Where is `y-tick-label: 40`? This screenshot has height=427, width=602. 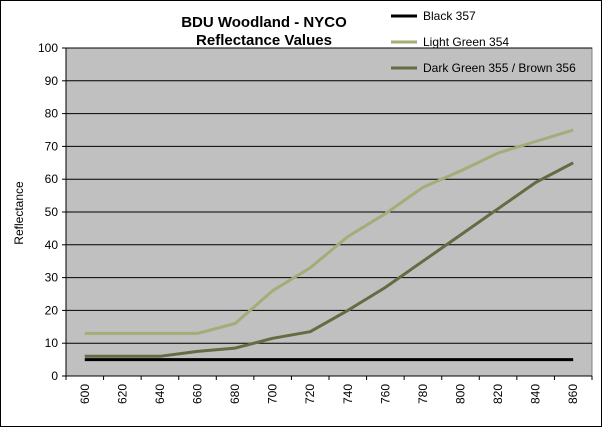 y-tick-label: 40 is located at coordinates (52, 245).